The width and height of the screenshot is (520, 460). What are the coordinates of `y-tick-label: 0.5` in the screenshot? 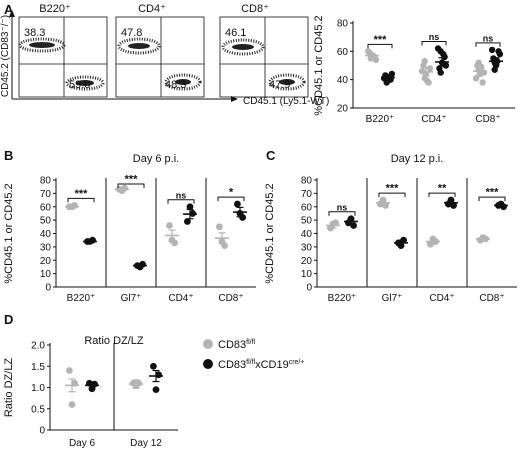 It's located at (38, 409).